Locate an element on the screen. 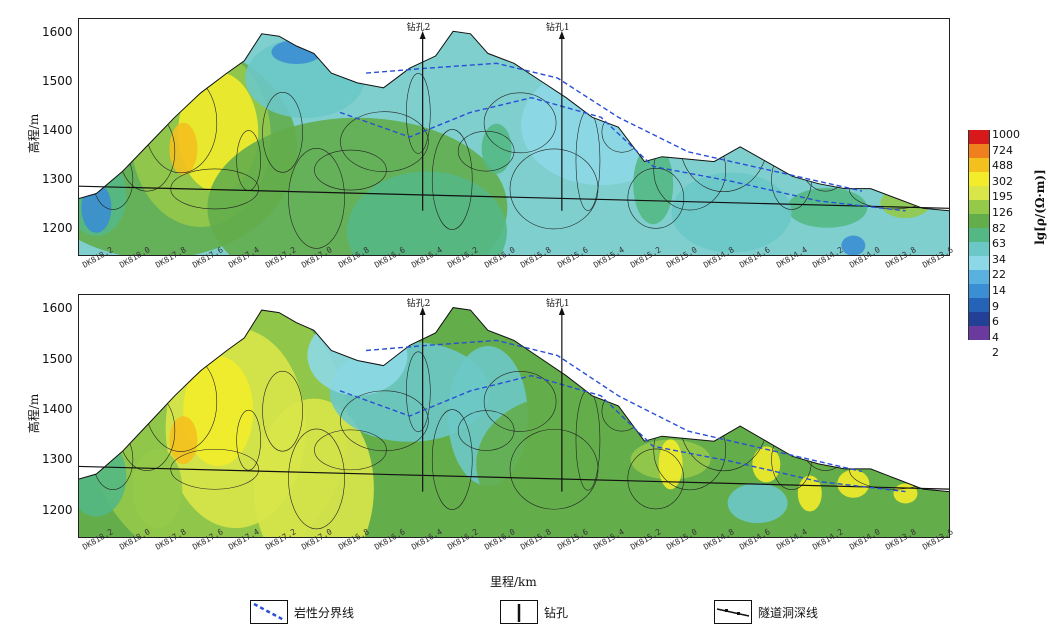 This screenshot has width=1056, height=637. x-axis-label: 里程/km is located at coordinates (513, 582).